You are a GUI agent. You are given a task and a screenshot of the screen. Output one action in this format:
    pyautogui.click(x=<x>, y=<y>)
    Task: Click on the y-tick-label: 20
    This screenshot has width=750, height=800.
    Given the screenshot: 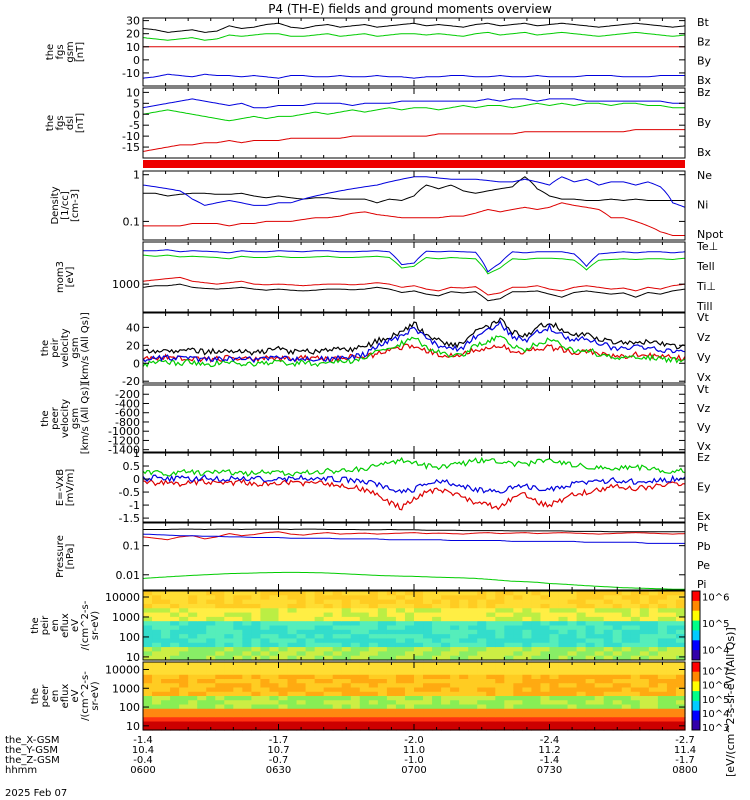 What is the action you would take?
    pyautogui.click(x=133, y=34)
    